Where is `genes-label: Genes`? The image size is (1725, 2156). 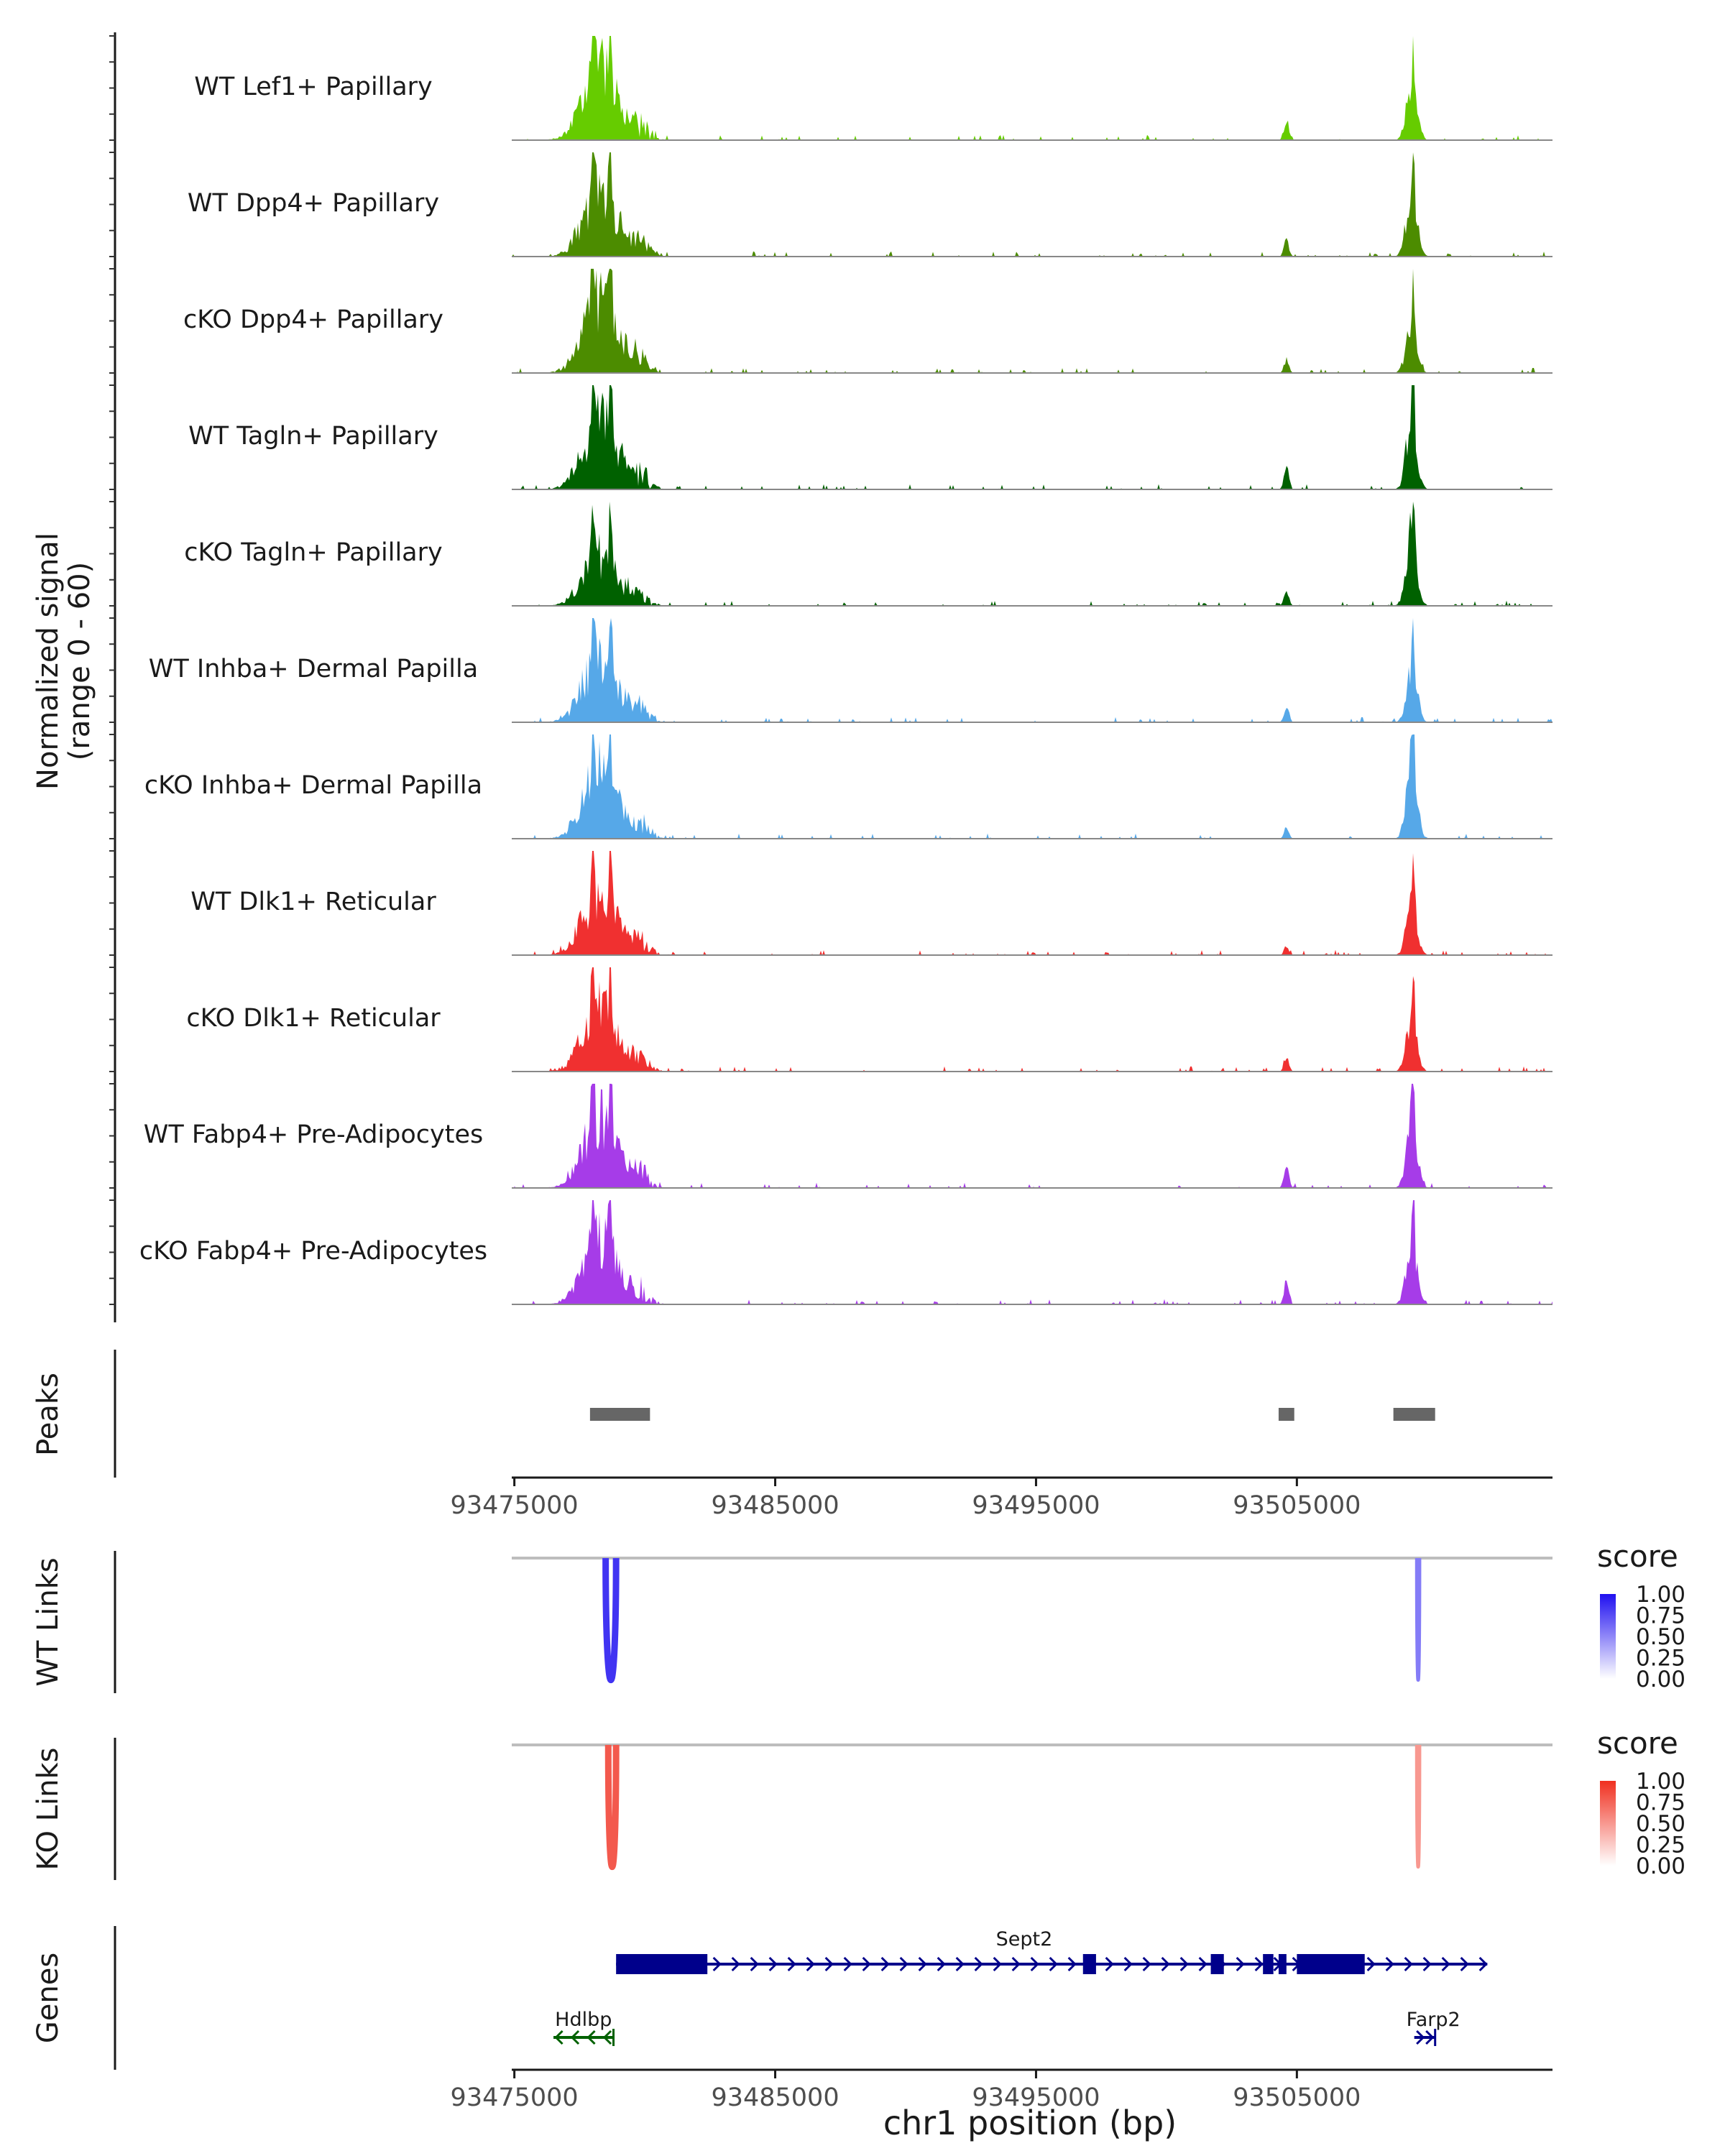
genes-label: Genes is located at coordinates (48, 1998).